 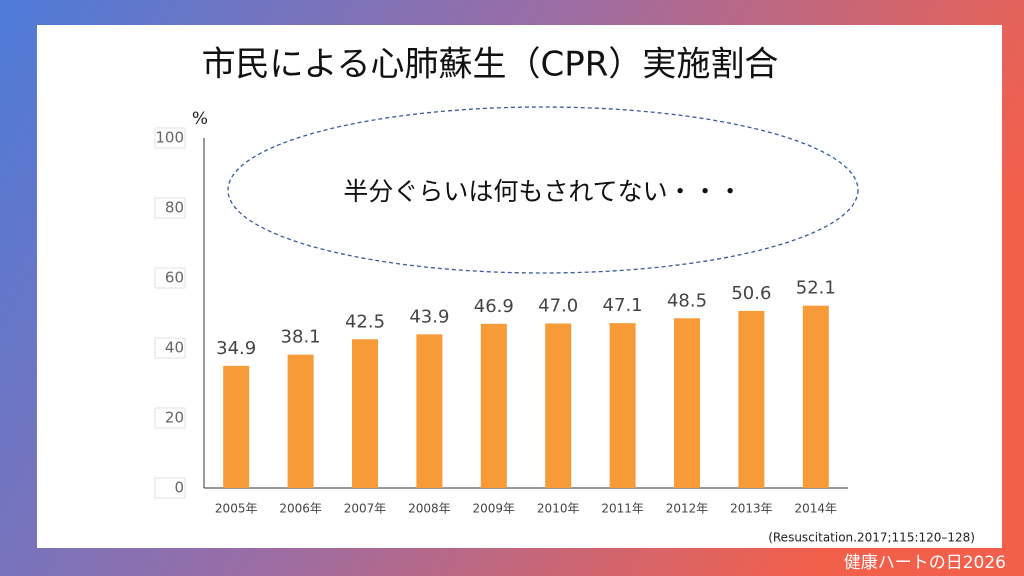 I want to click on value-label: 43.9, so click(x=429, y=316).